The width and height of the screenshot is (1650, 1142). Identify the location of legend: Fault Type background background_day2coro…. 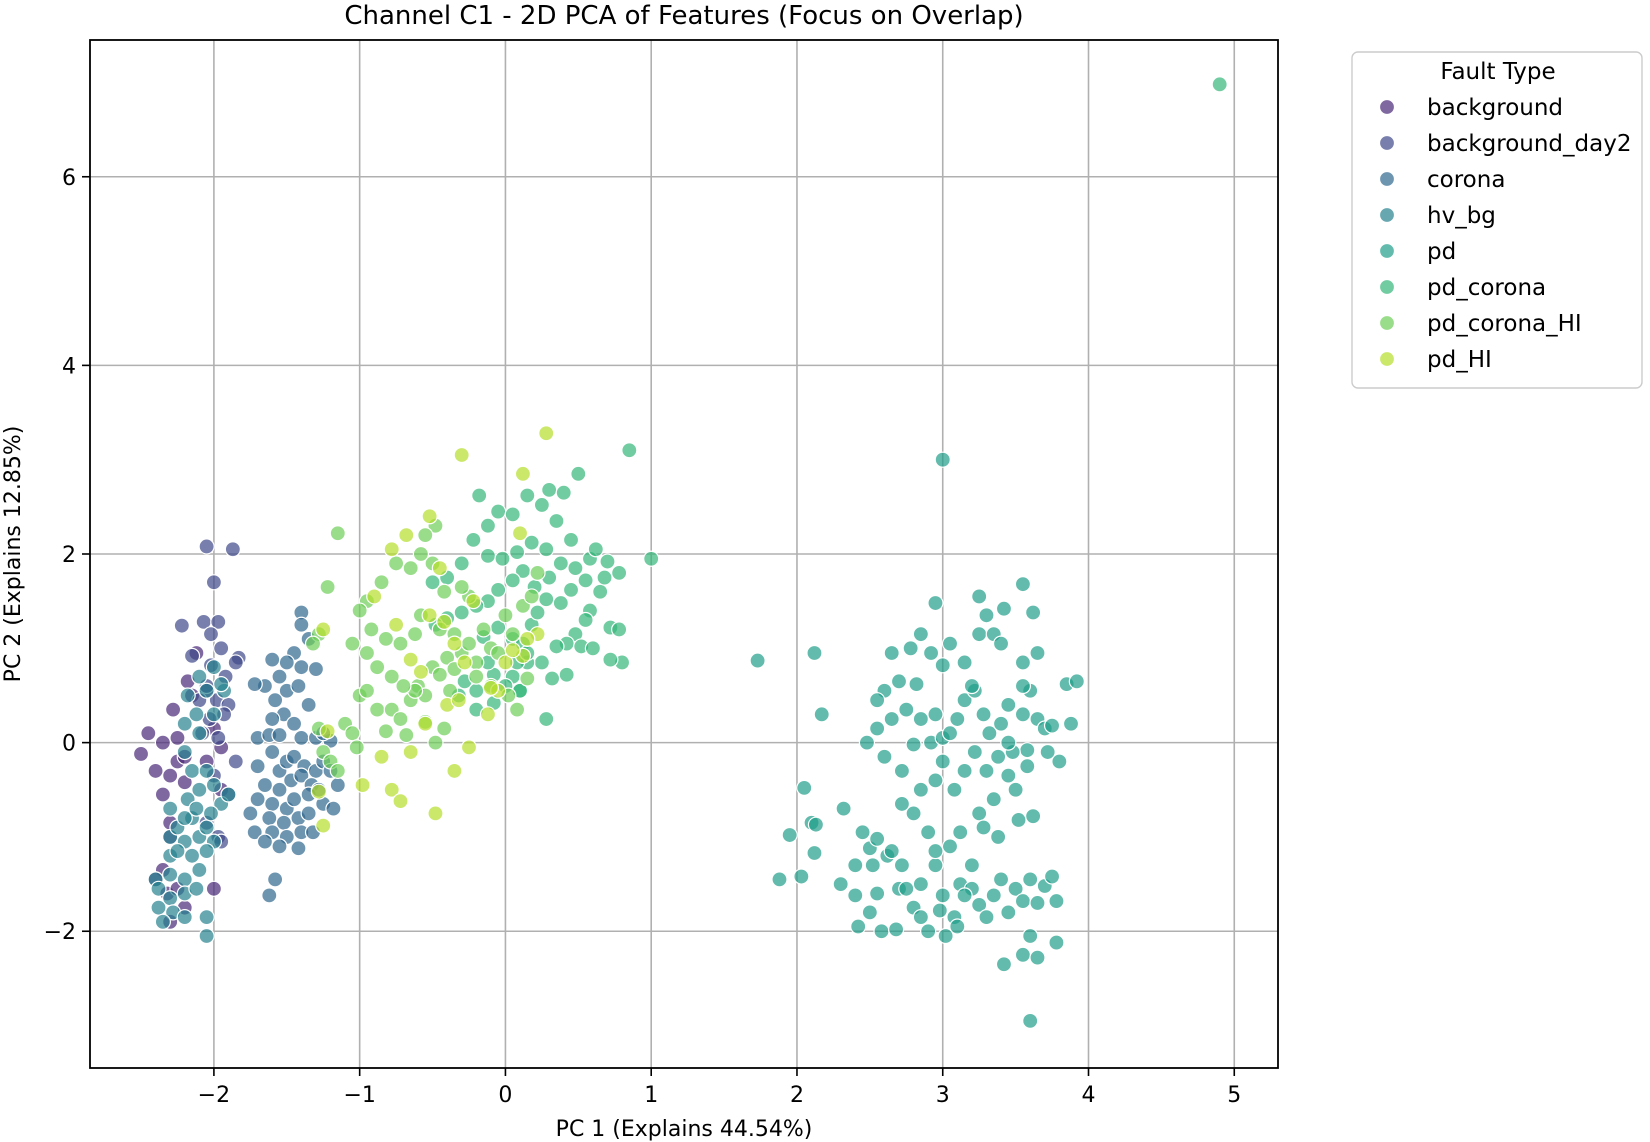
(1497, 220).